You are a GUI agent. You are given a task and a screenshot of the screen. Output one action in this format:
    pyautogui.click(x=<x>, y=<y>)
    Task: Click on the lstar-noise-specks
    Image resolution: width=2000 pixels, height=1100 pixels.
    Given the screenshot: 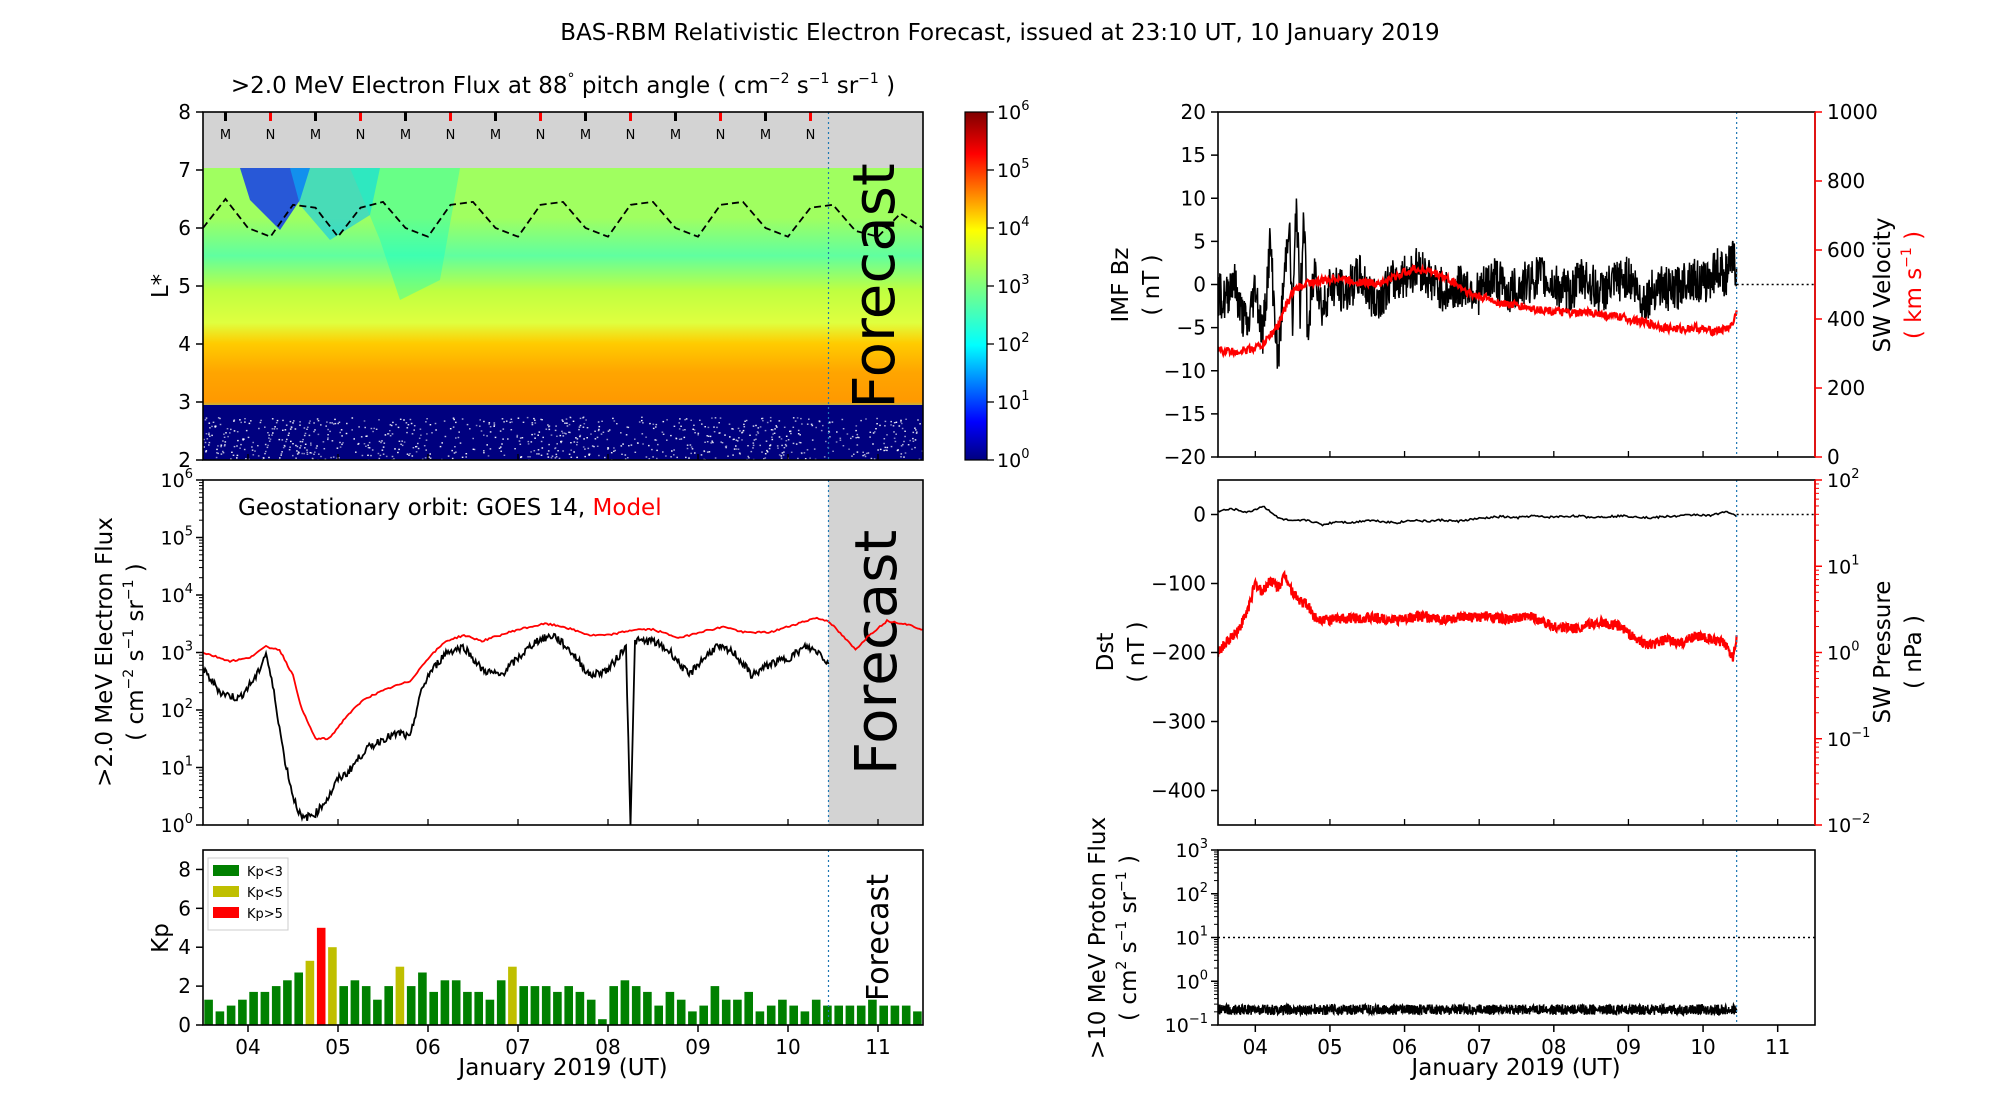 What is the action you would take?
    pyautogui.click(x=563, y=438)
    